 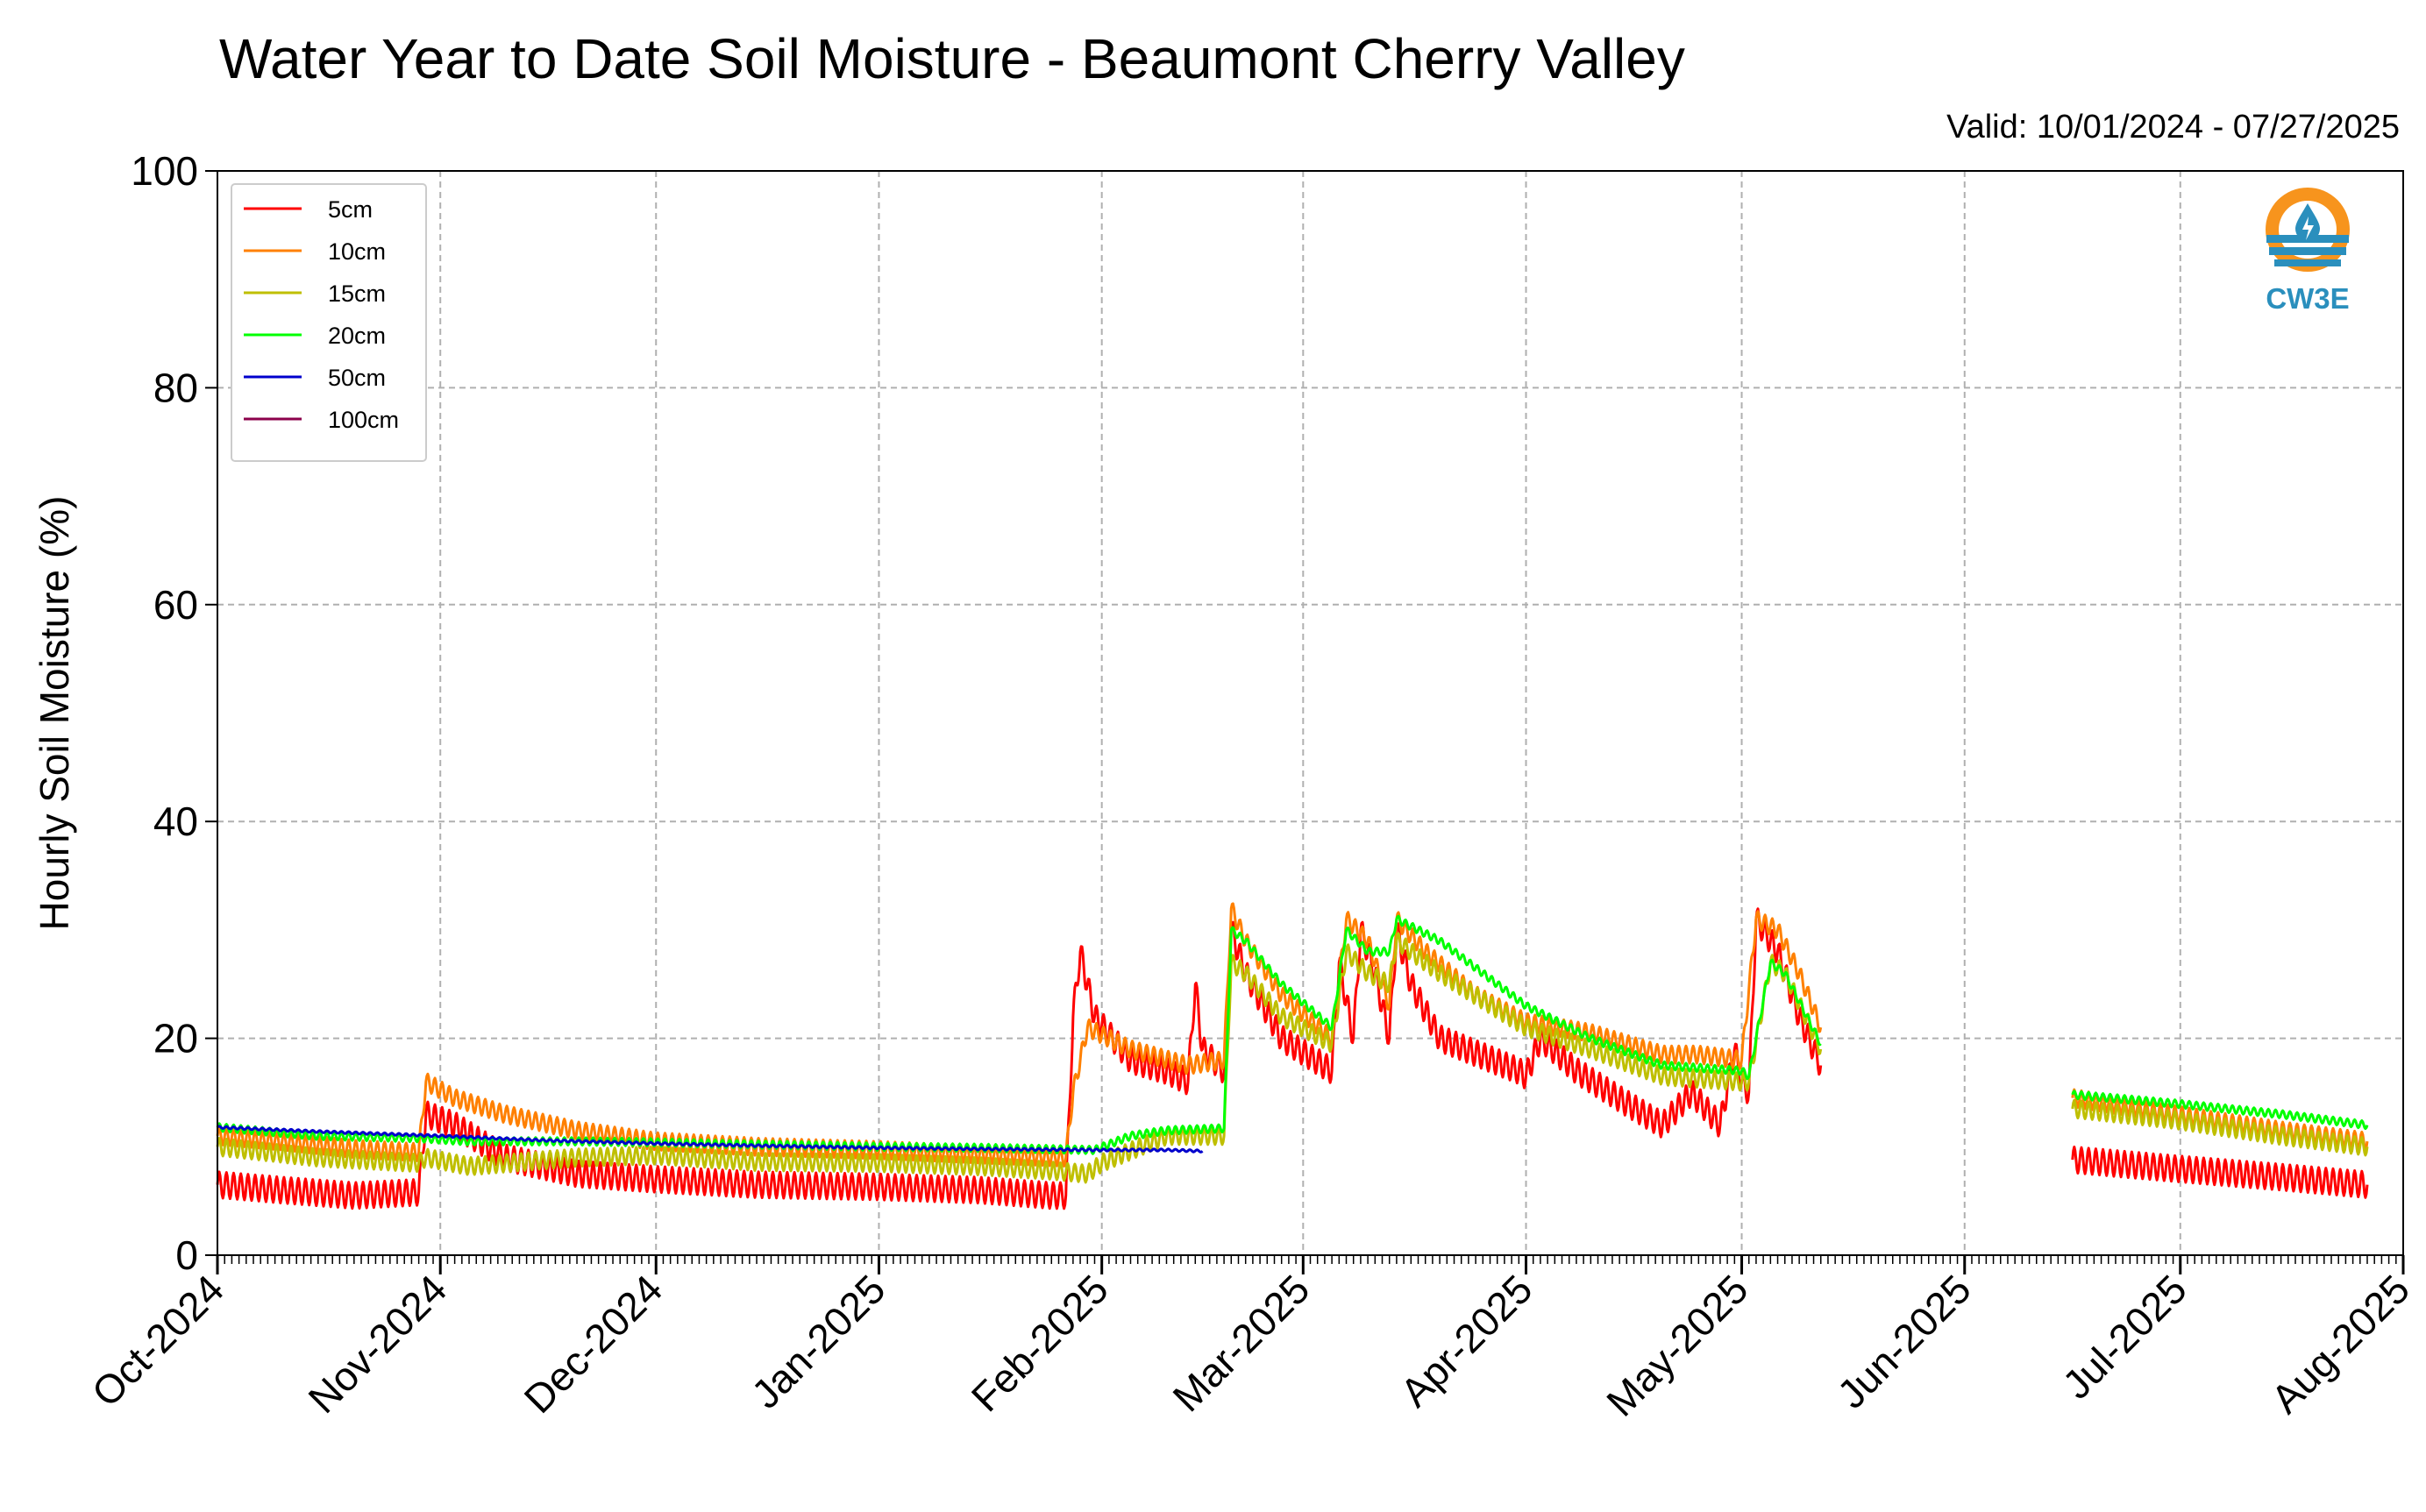 I want to click on y-tick-label: 60, so click(x=175, y=605).